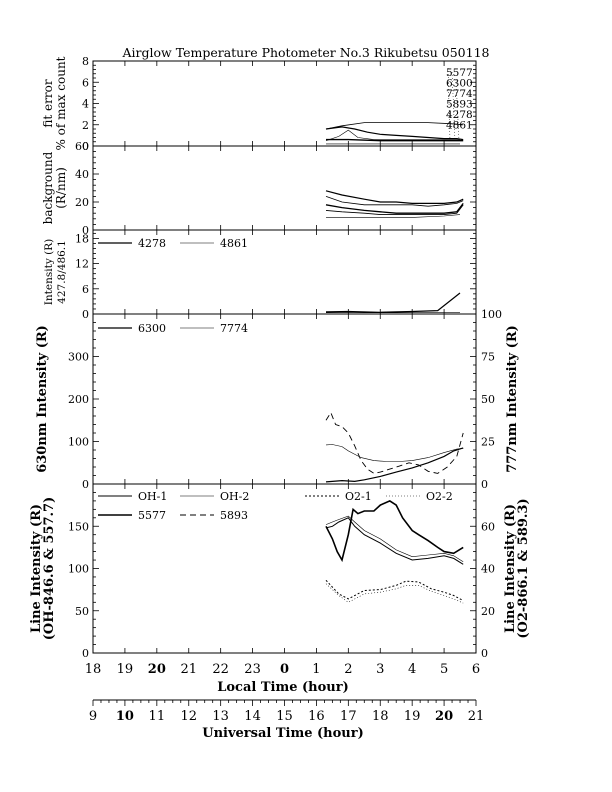  I want to click on ut-tick-label: 16, so click(316, 716).